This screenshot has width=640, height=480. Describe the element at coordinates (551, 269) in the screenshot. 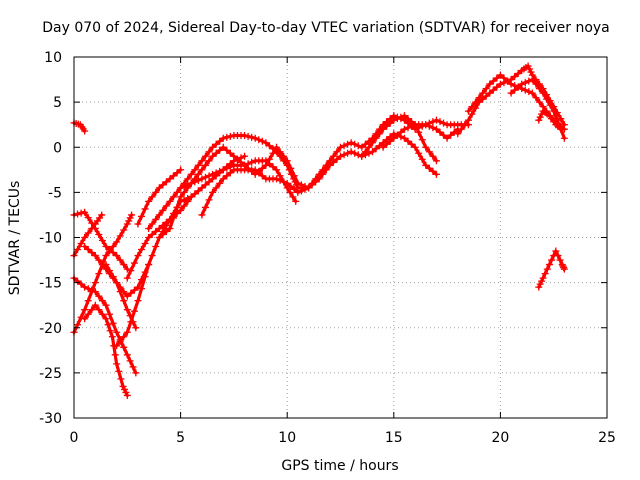

I see `series-arc-v` at that location.